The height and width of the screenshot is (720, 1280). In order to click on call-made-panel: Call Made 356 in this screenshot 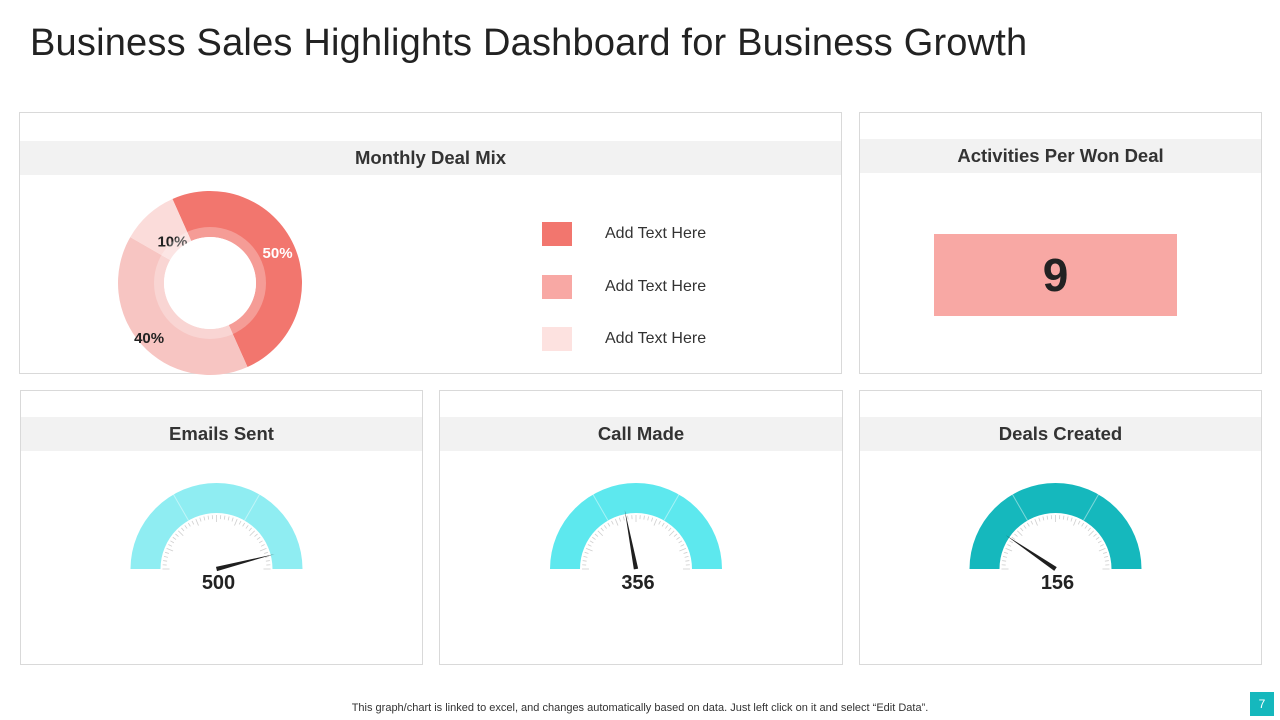, I will do `click(641, 527)`.